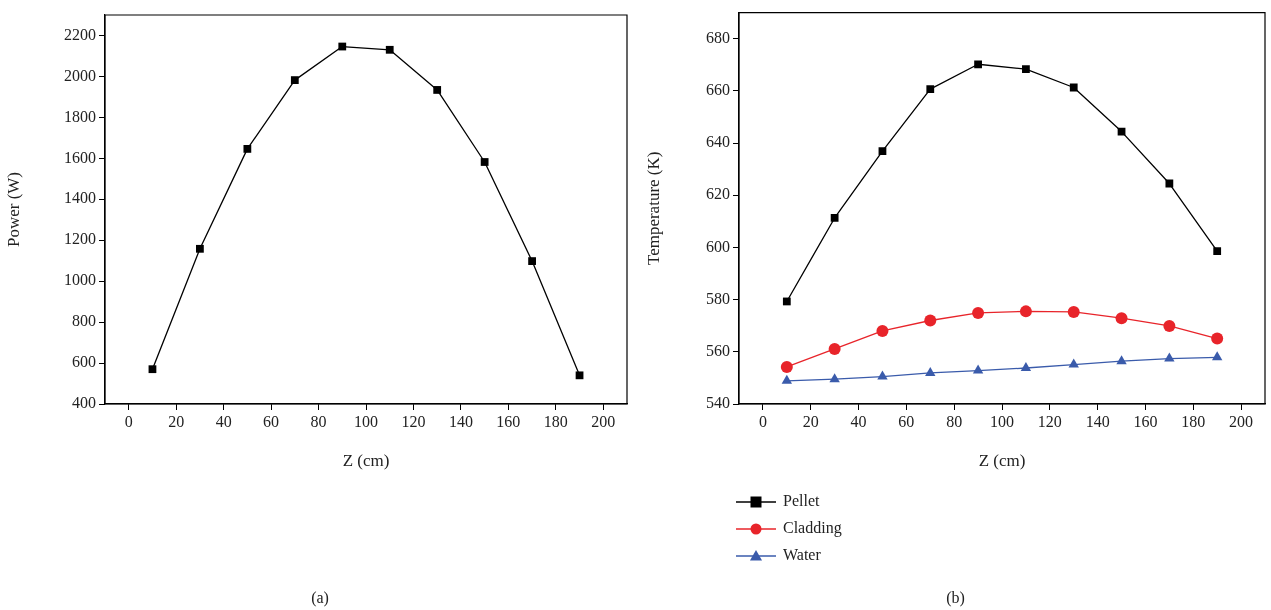  Describe the element at coordinates (80, 198) in the screenshot. I see `y-tick-label: 1400` at that location.